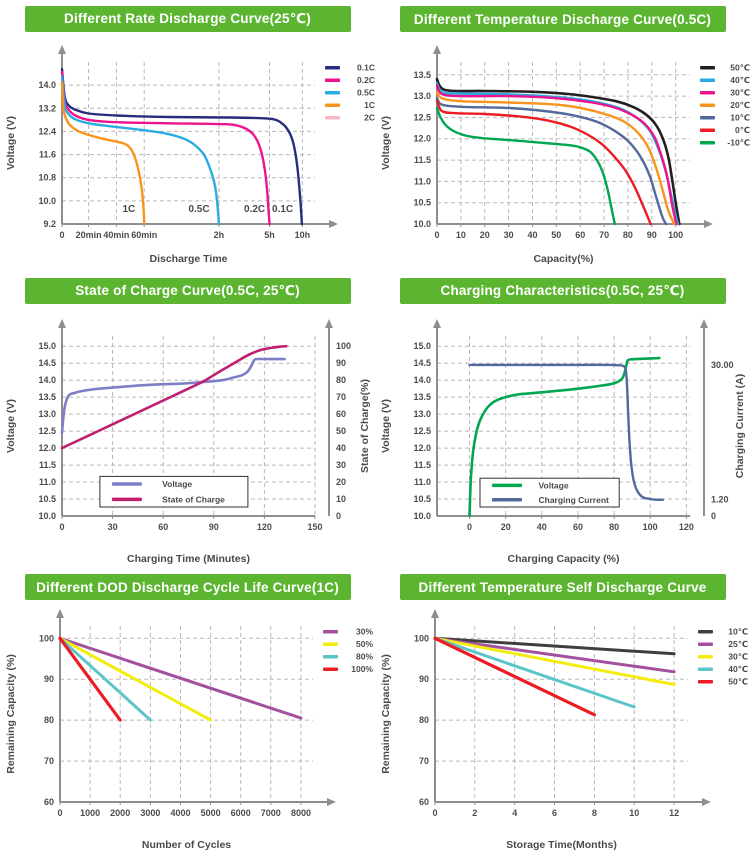  Describe the element at coordinates (422, 448) in the screenshot. I see `y-tick-label: 12.0` at that location.